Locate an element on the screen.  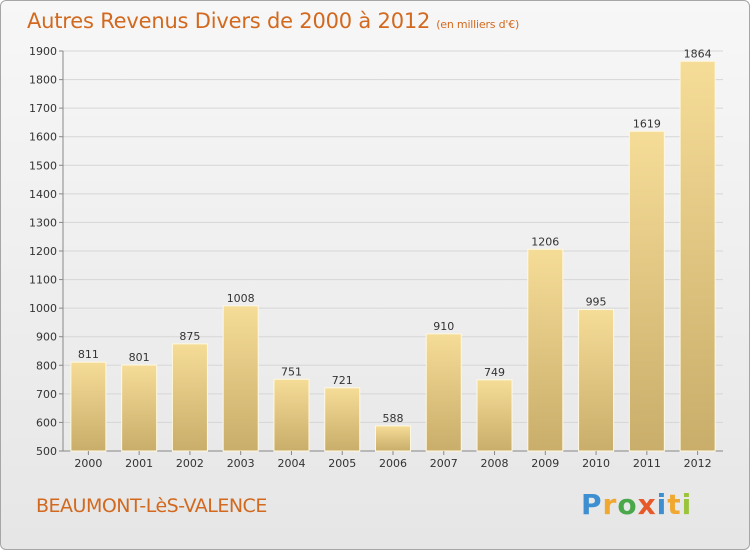
data-label: 1619 is located at coordinates (647, 123).